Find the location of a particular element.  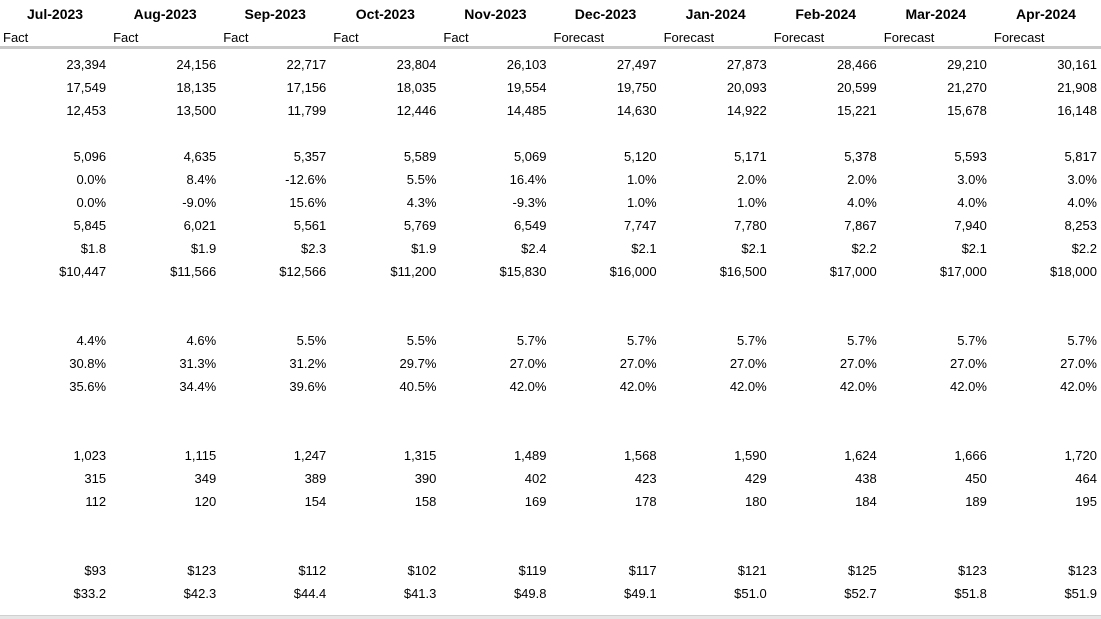

cell-value: $1.9 is located at coordinates (424, 248).